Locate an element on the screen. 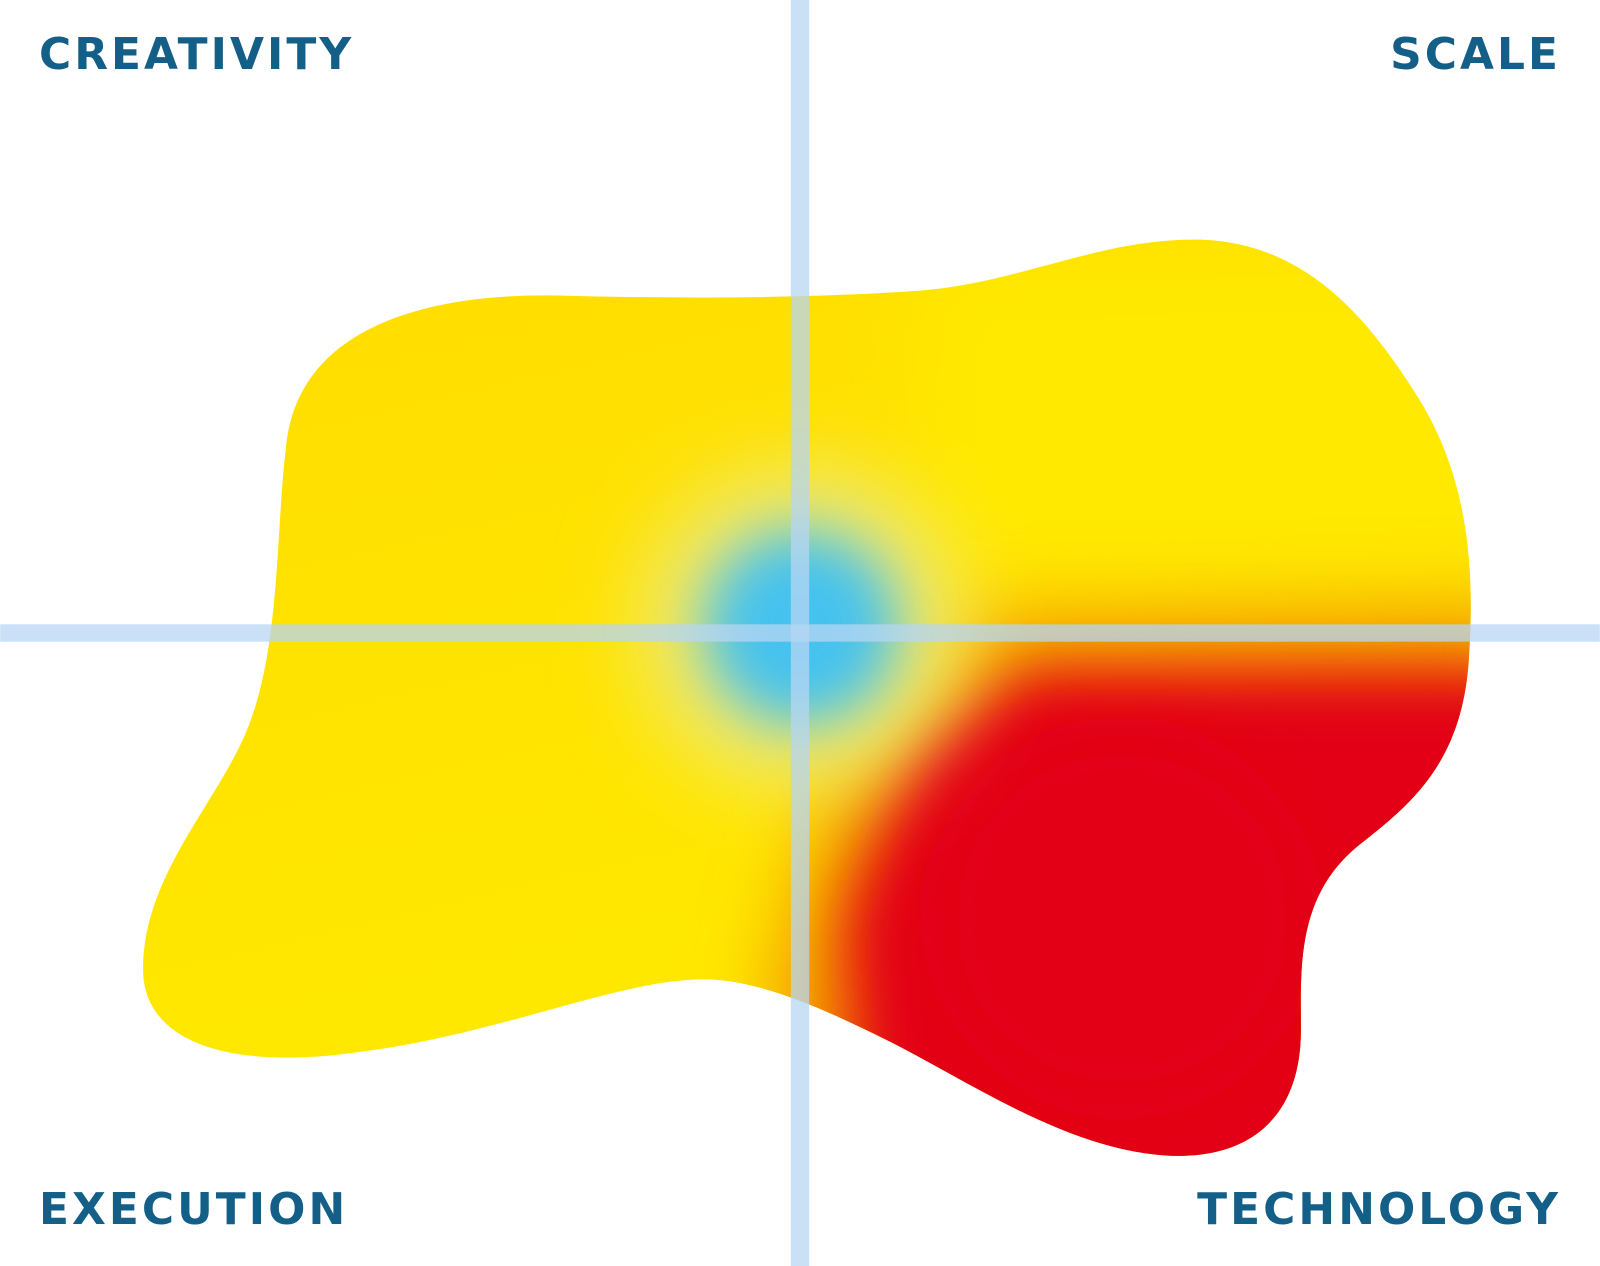  label-bottom-left: EXECUTION is located at coordinates (193, 1209).